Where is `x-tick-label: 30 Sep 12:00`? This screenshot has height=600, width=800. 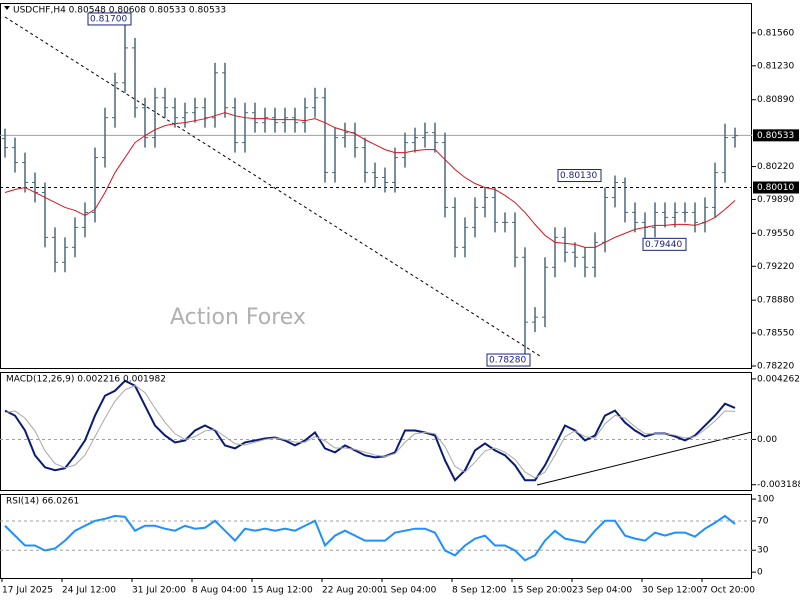
x-tick-label: 30 Sep 12:00 is located at coordinates (672, 591).